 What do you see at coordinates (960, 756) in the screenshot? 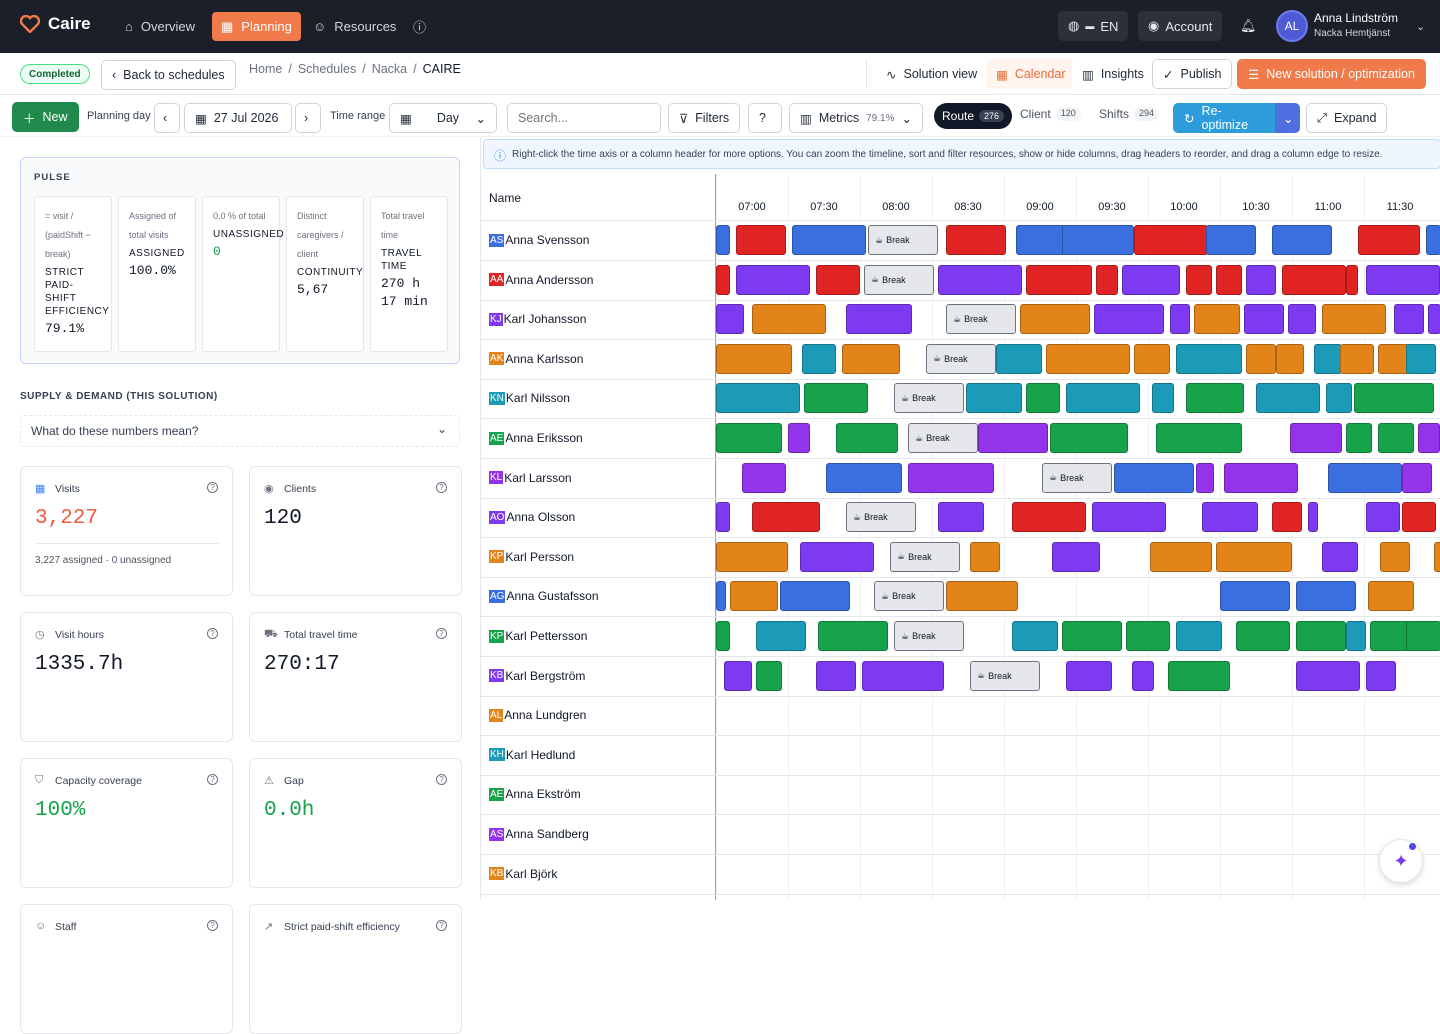
I see `table-row: KH Karl Hedlund` at bounding box center [960, 756].